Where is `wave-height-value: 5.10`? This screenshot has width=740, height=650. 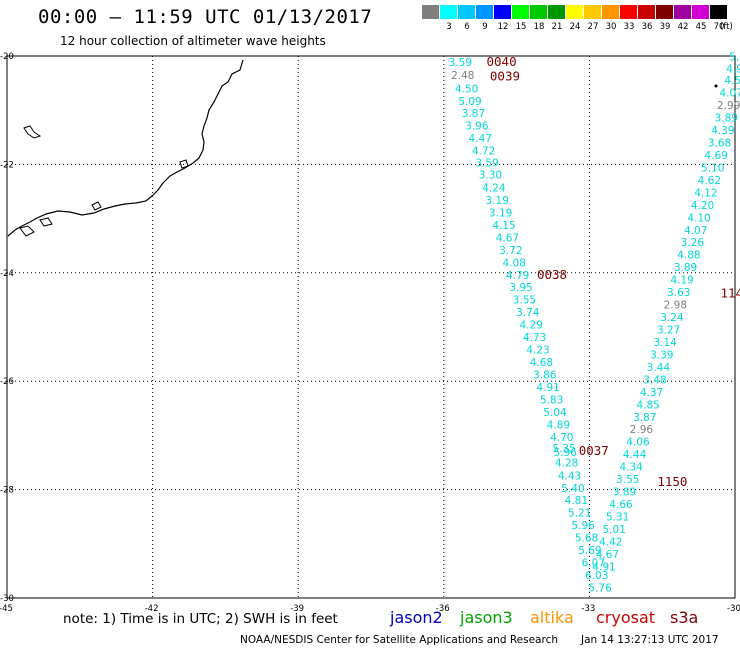
wave-height-value: 5.10 is located at coordinates (712, 168).